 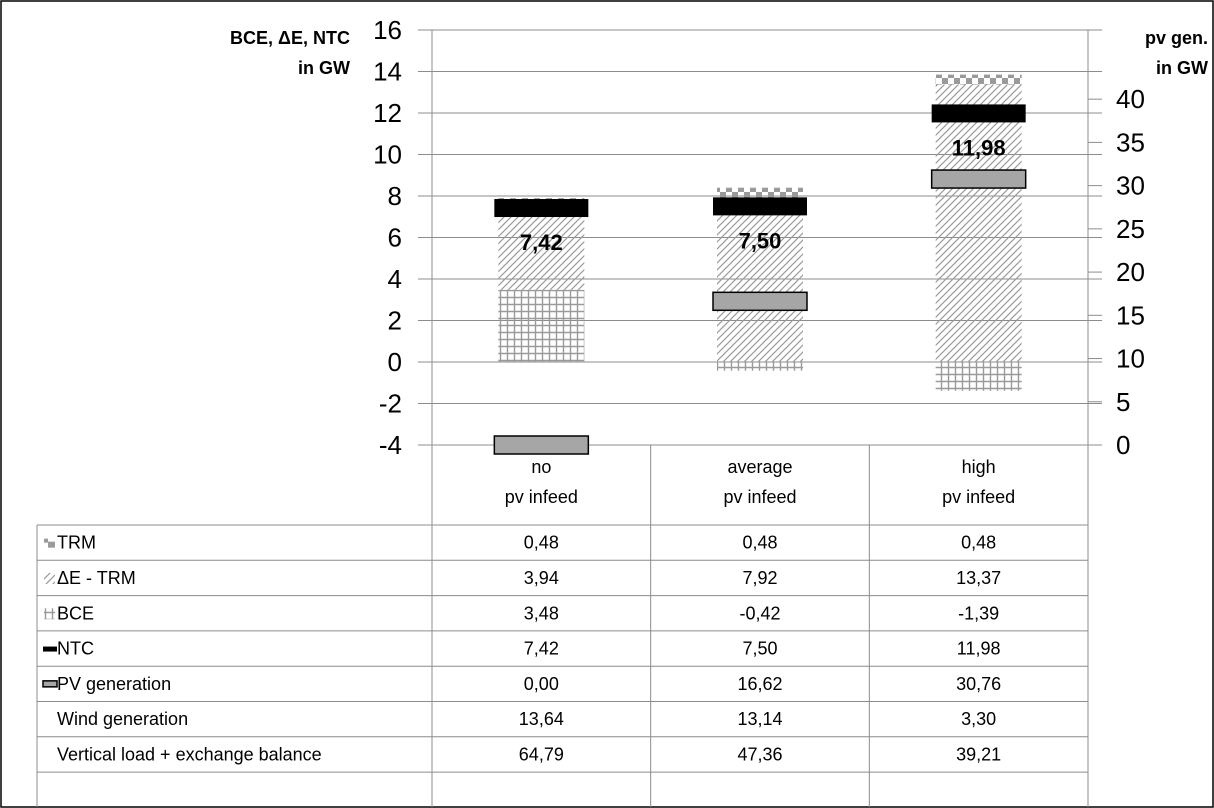 What do you see at coordinates (978, 684) in the screenshot?
I see `table-cell: 30,76` at bounding box center [978, 684].